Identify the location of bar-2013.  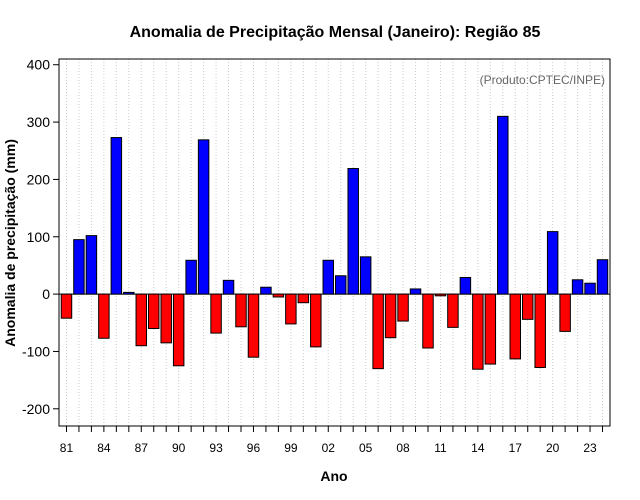
(465, 285).